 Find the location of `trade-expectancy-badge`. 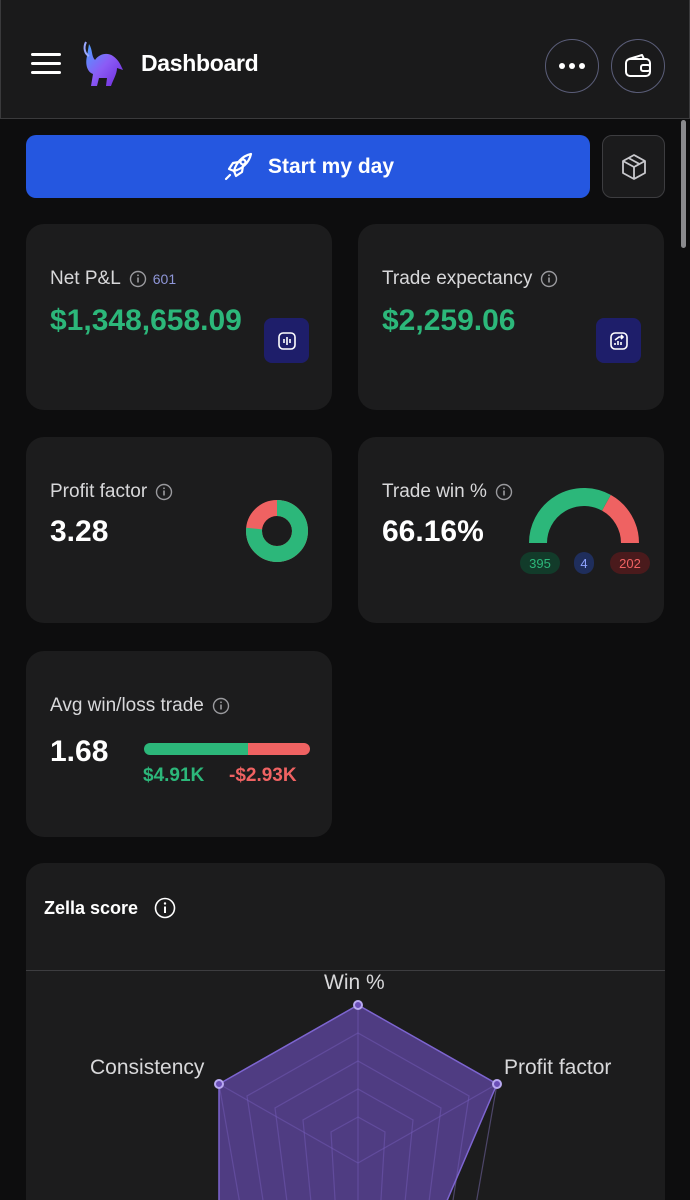

trade-expectancy-badge is located at coordinates (618, 340).